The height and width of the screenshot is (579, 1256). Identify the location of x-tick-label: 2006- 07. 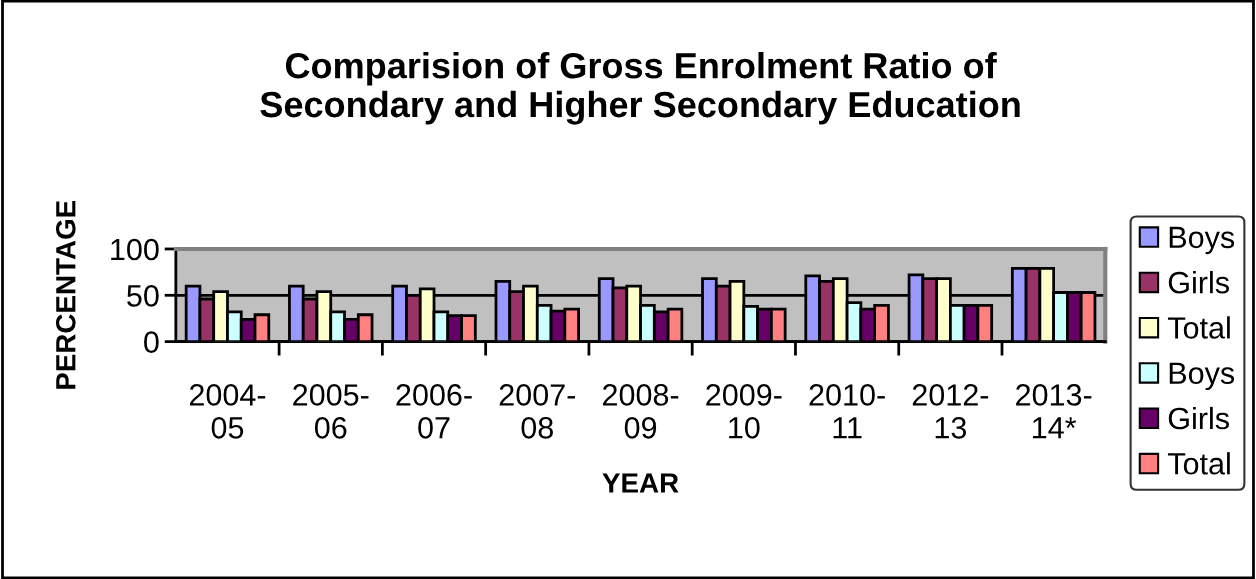
(434, 411).